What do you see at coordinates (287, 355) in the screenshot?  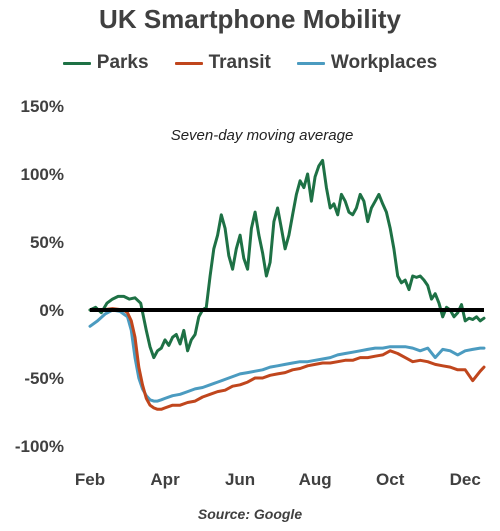 I see `series-line-workplaces` at bounding box center [287, 355].